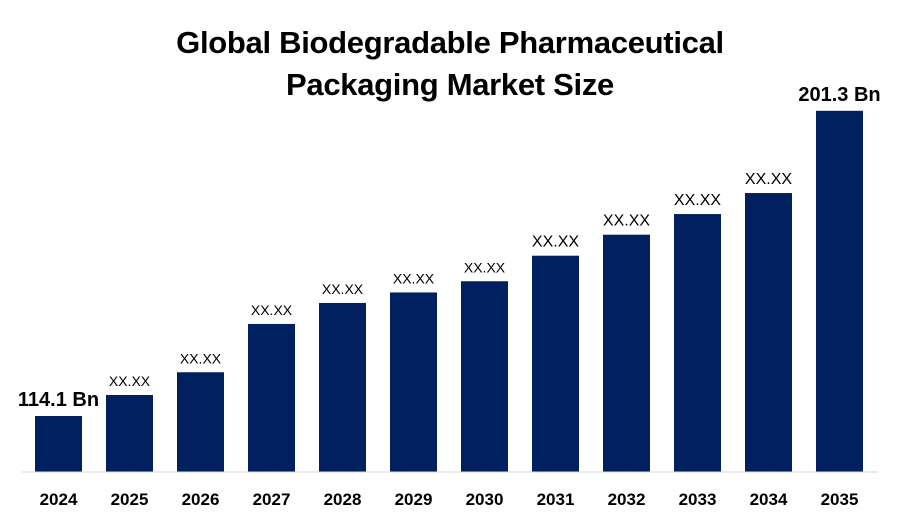  What do you see at coordinates (130, 499) in the screenshot?
I see `x-tick-label-2025: 2025` at bounding box center [130, 499].